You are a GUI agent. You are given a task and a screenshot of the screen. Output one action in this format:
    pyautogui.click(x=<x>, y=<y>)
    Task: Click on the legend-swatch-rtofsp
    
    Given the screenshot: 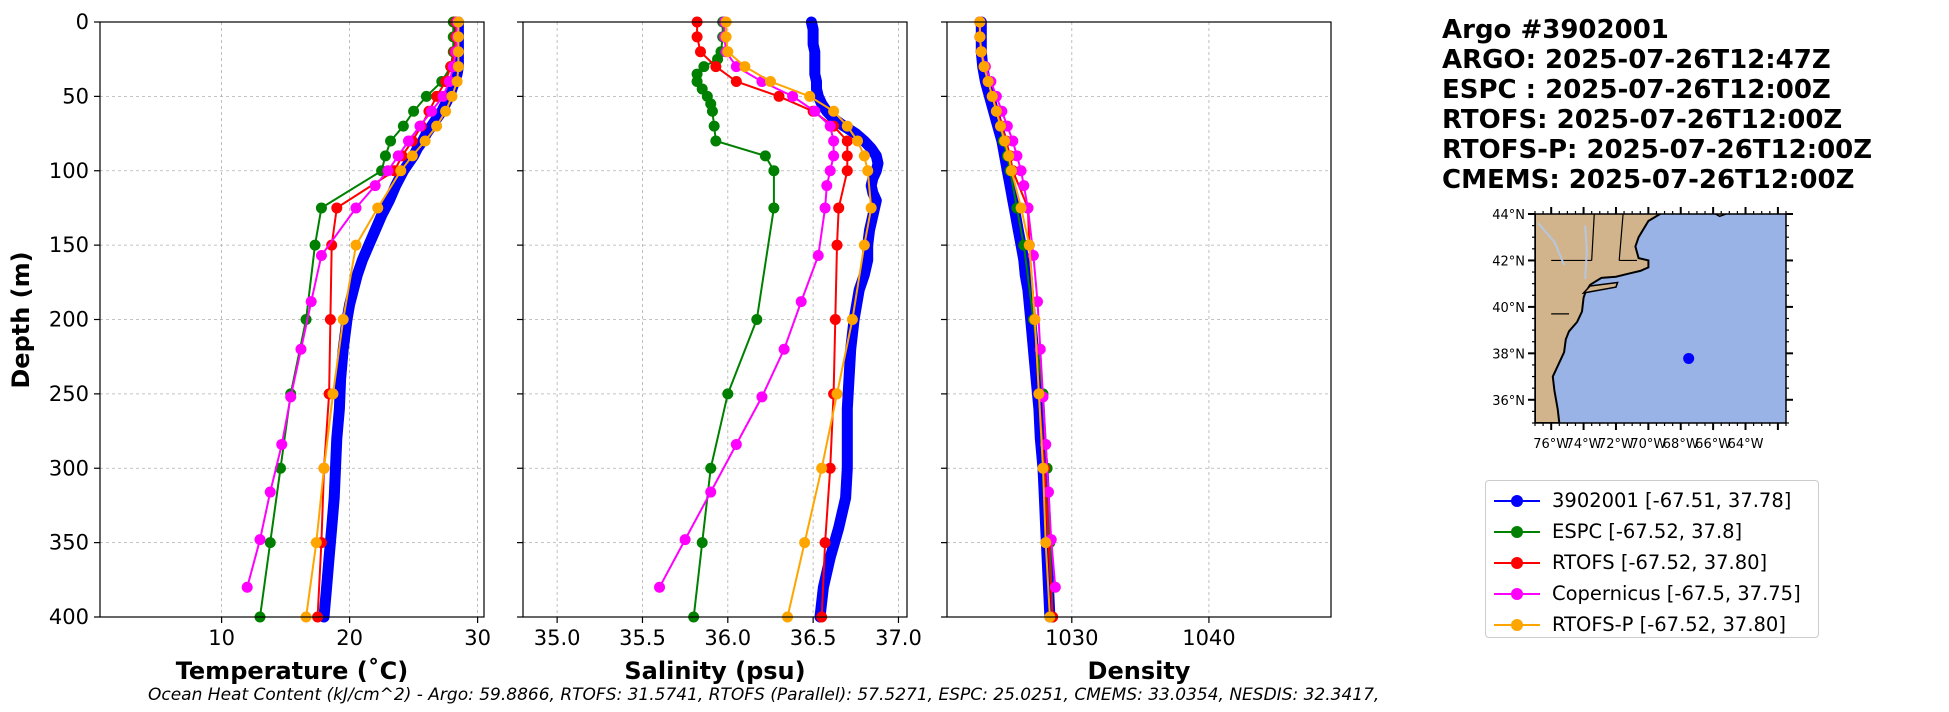 What is the action you would take?
    pyautogui.click(x=1517, y=625)
    